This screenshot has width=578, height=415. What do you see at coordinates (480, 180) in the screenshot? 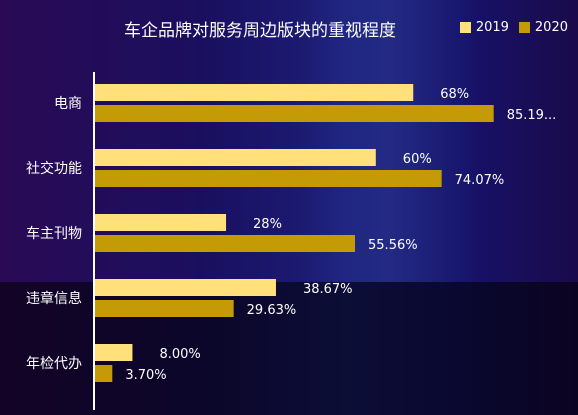
I see `data-label-2020: 74.07%` at bounding box center [480, 180].